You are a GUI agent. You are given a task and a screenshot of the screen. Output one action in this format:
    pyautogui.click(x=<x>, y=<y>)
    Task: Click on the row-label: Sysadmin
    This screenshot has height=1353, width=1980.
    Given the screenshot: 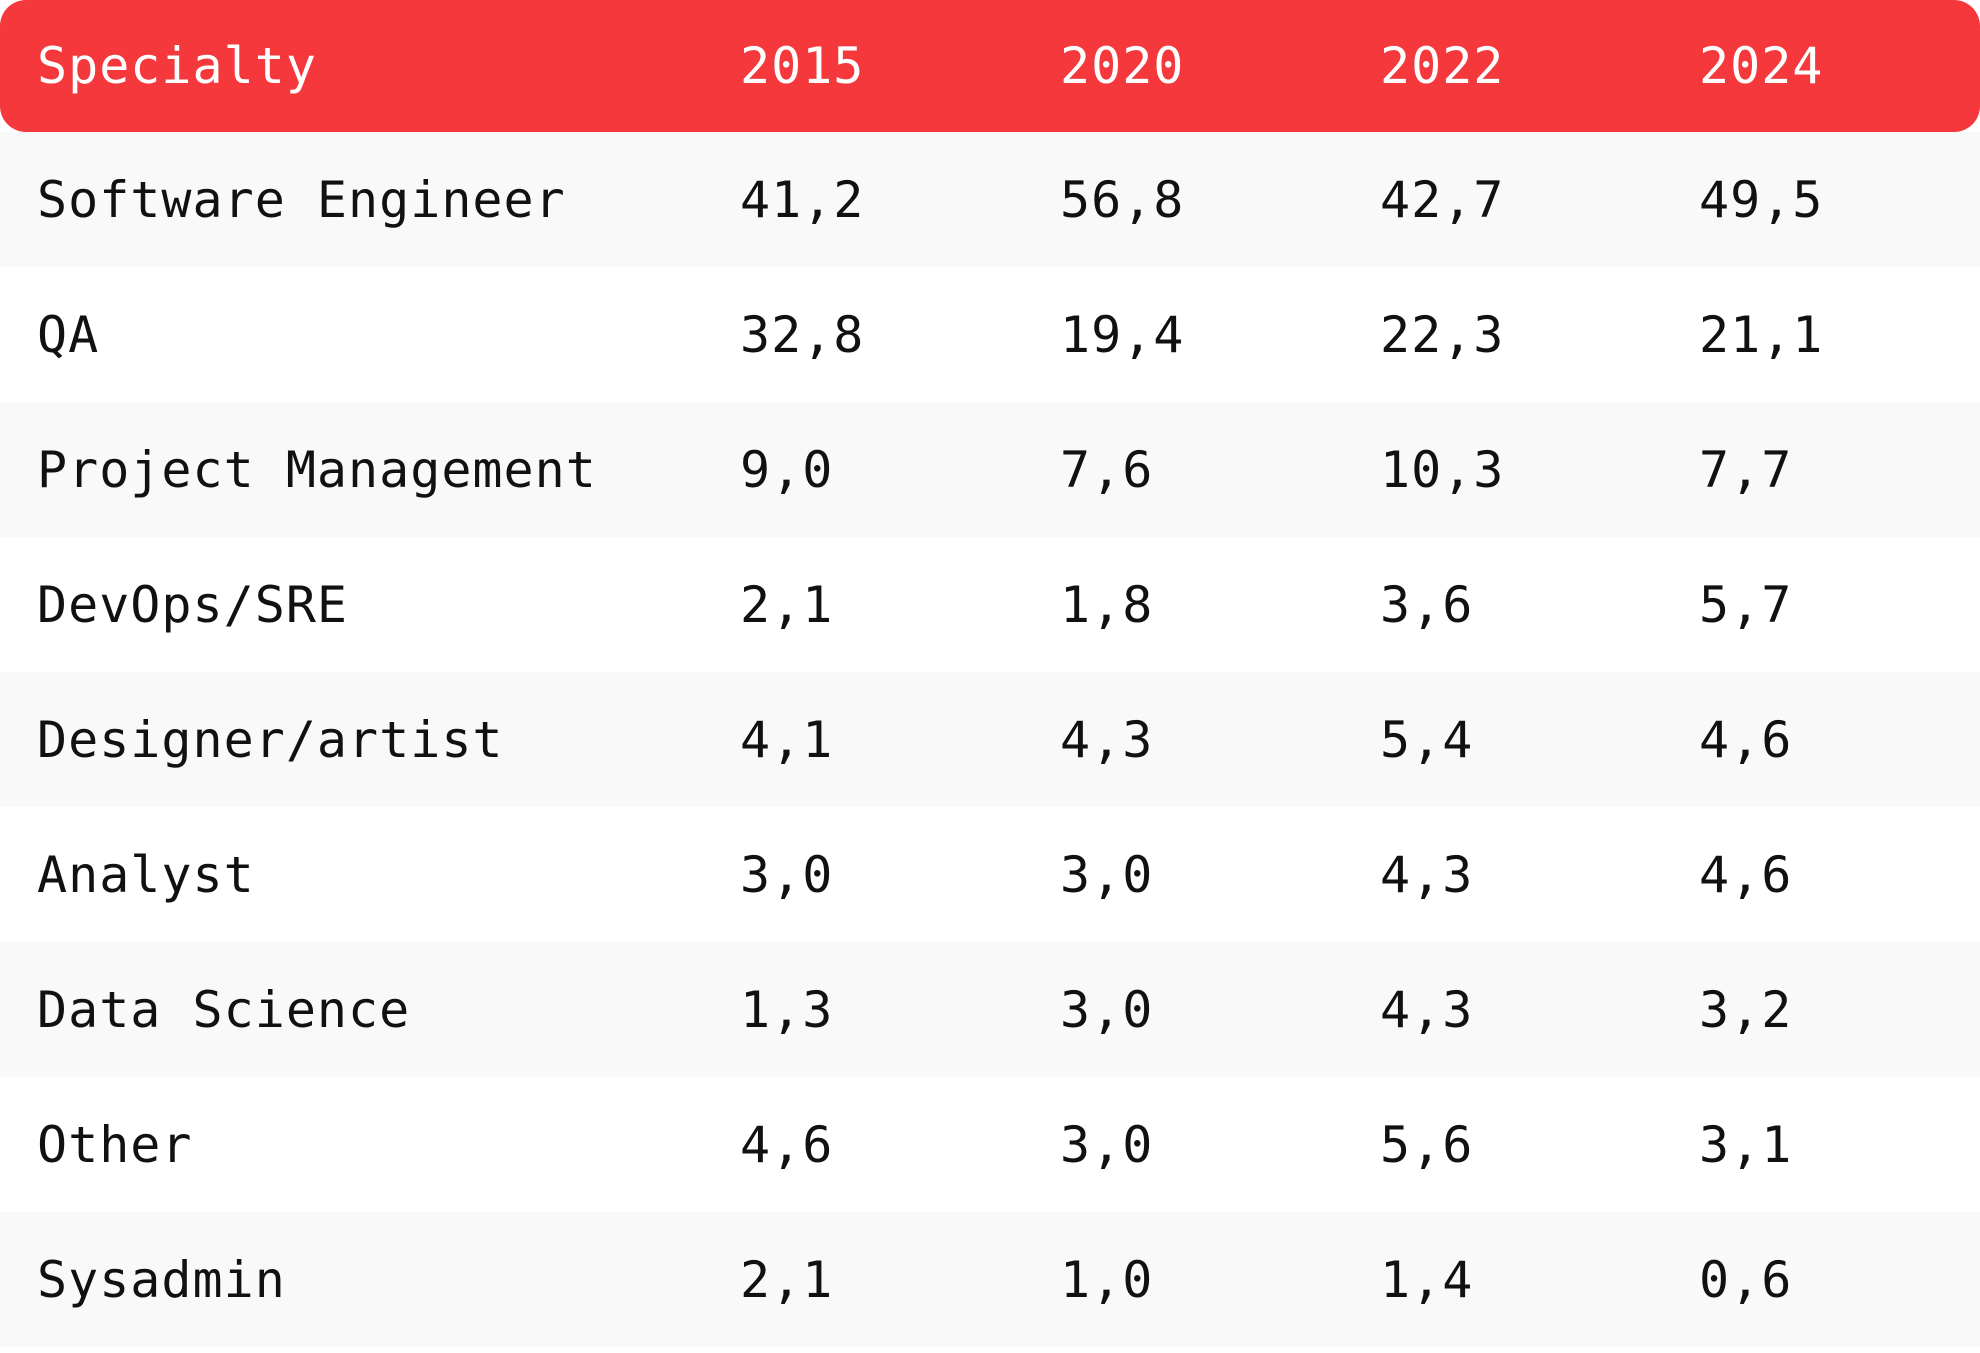 What is the action you would take?
    pyautogui.click(x=161, y=1279)
    